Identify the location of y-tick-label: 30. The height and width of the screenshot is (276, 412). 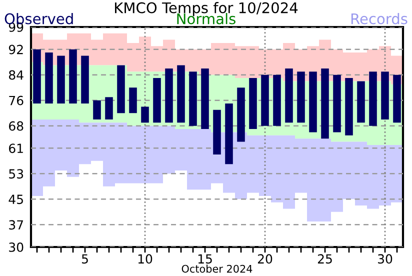
(16, 247).